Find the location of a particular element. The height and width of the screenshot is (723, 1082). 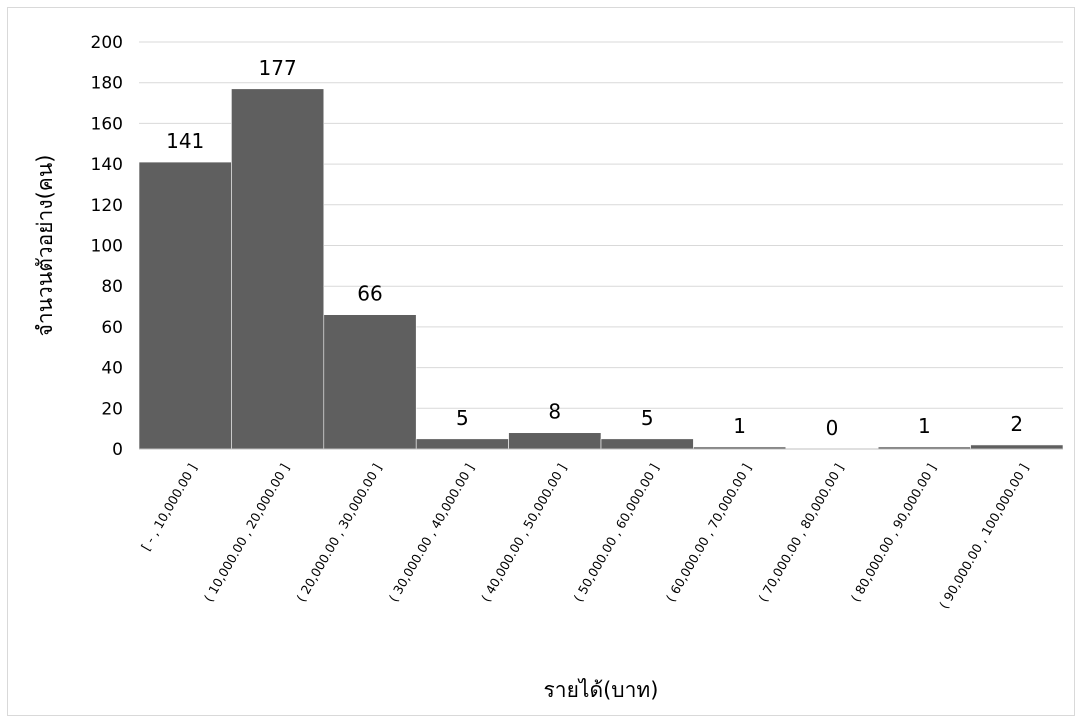

y-tick-label: 120 is located at coordinates (107, 206).